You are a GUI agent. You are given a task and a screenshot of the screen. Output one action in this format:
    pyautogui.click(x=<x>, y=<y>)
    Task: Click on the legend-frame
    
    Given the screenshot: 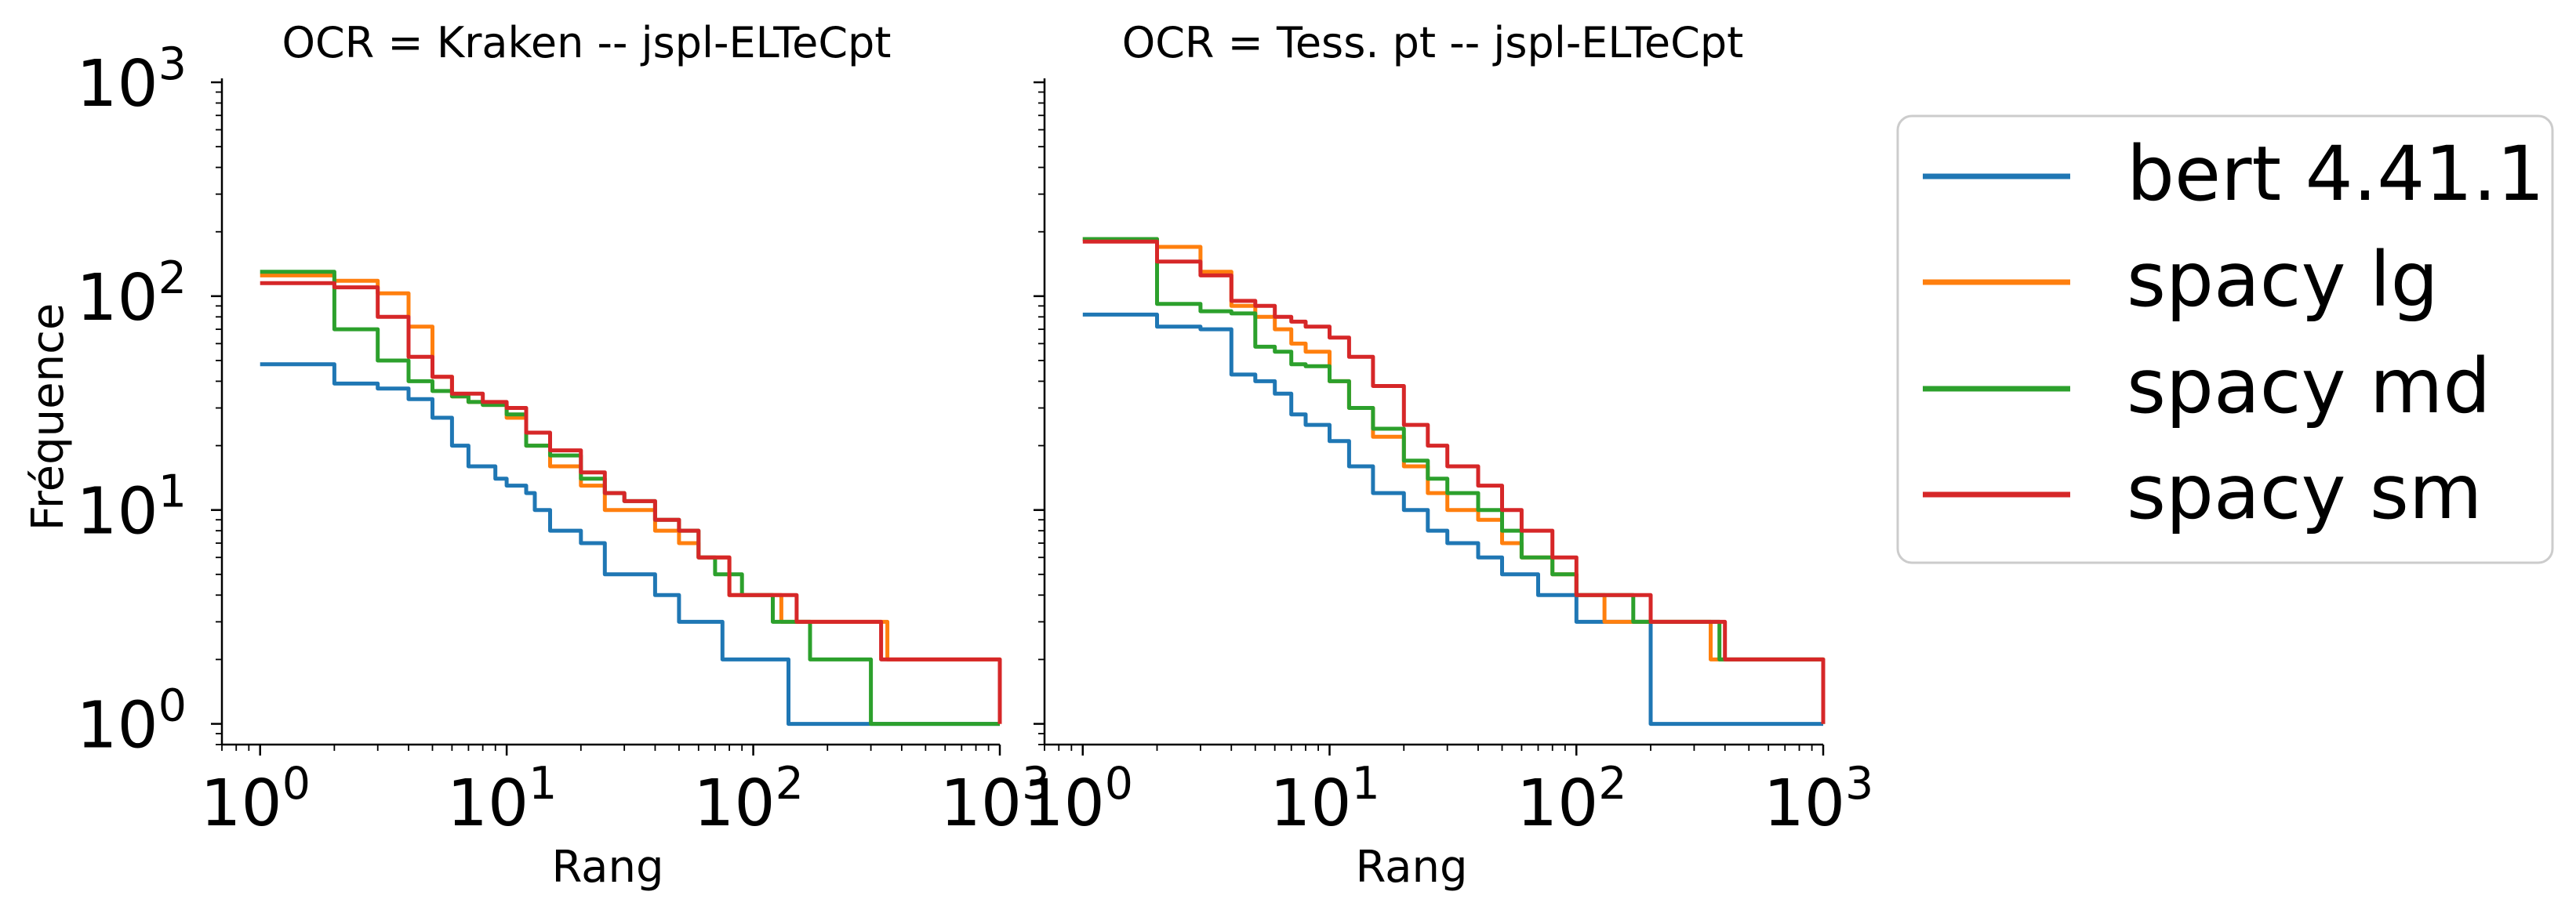 What is the action you would take?
    pyautogui.click(x=2225, y=339)
    